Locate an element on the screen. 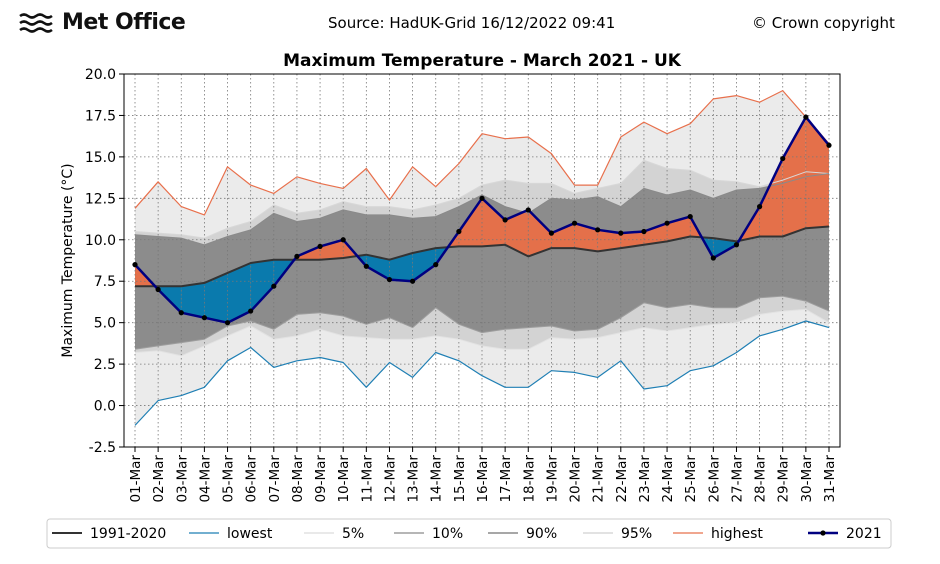 Image resolution: width=940 pixels, height=564 pixels. legend-label: 95% is located at coordinates (636, 534).